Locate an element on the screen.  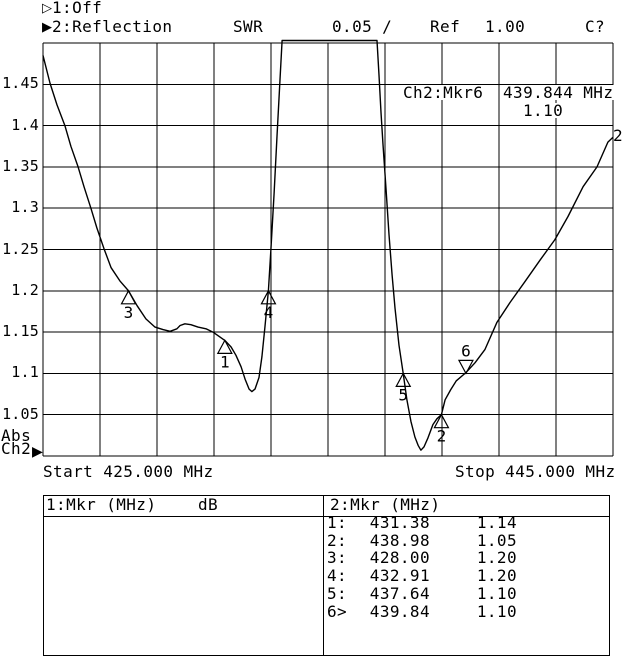
marker-table-header-rule is located at coordinates (326, 516).